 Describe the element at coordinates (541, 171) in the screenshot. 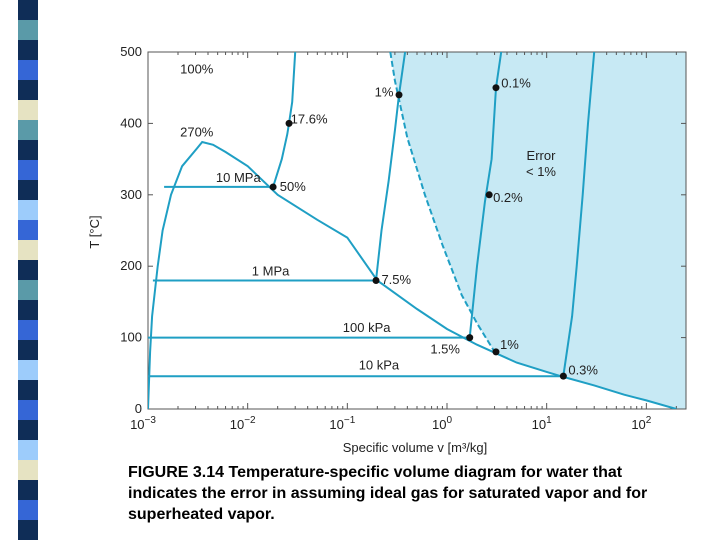

I see `error-region-label-line2: < 1%` at that location.